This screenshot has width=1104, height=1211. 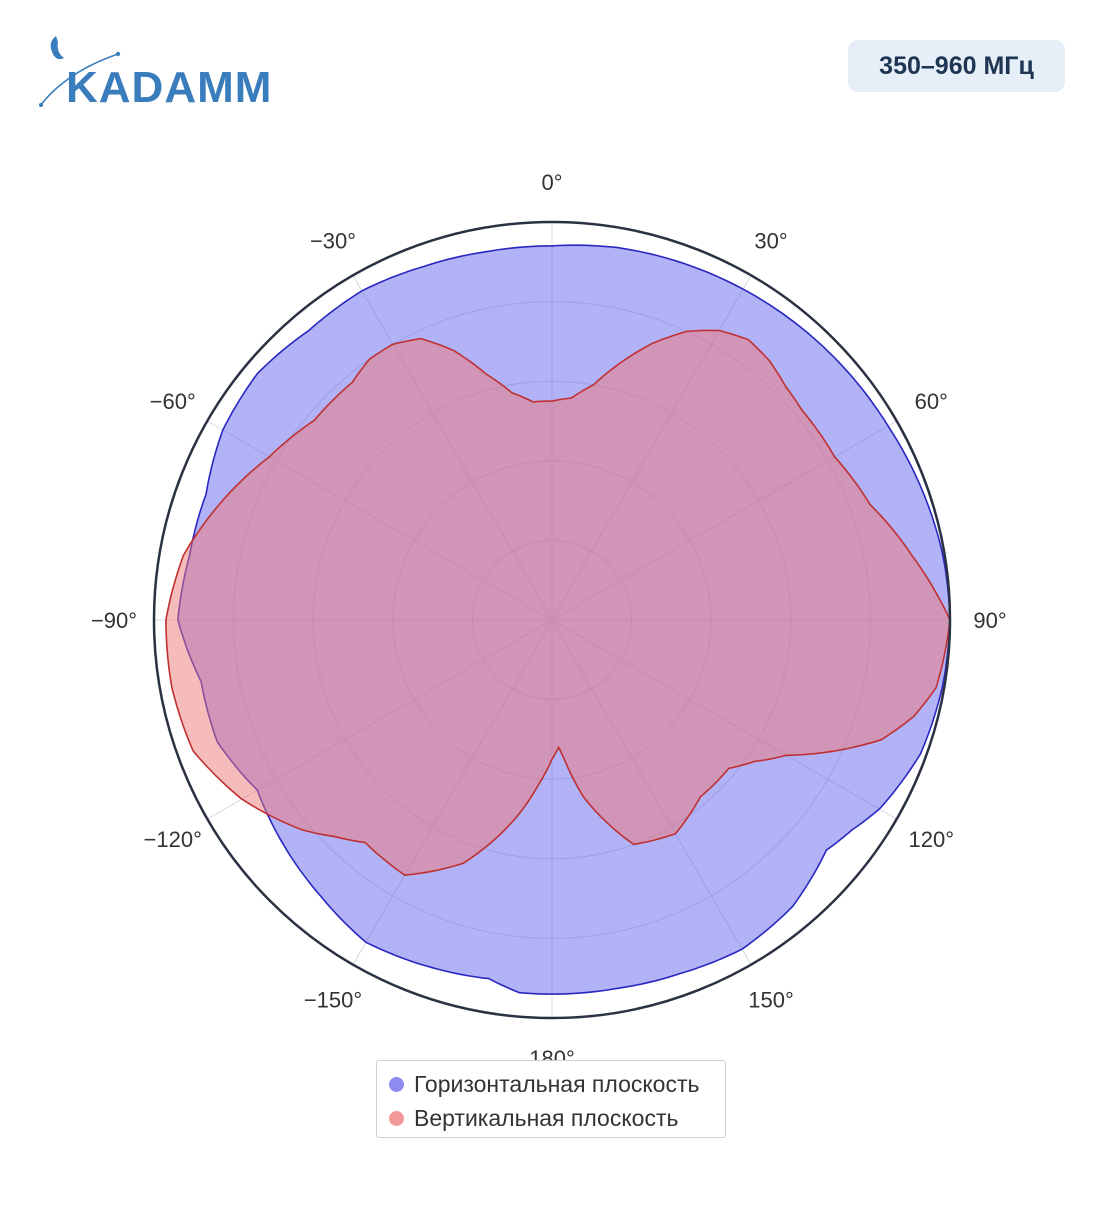 I want to click on angle-tick-label: 0°, so click(x=551, y=182).